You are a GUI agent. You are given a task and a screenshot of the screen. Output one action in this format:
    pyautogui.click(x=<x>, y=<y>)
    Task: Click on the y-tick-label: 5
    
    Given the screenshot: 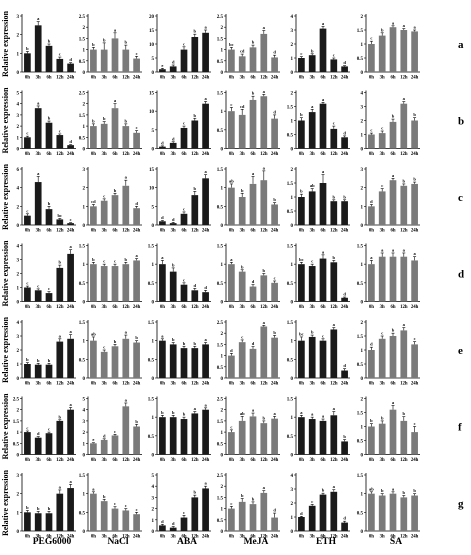 What is the action you would take?
    pyautogui.click(x=153, y=131)
    